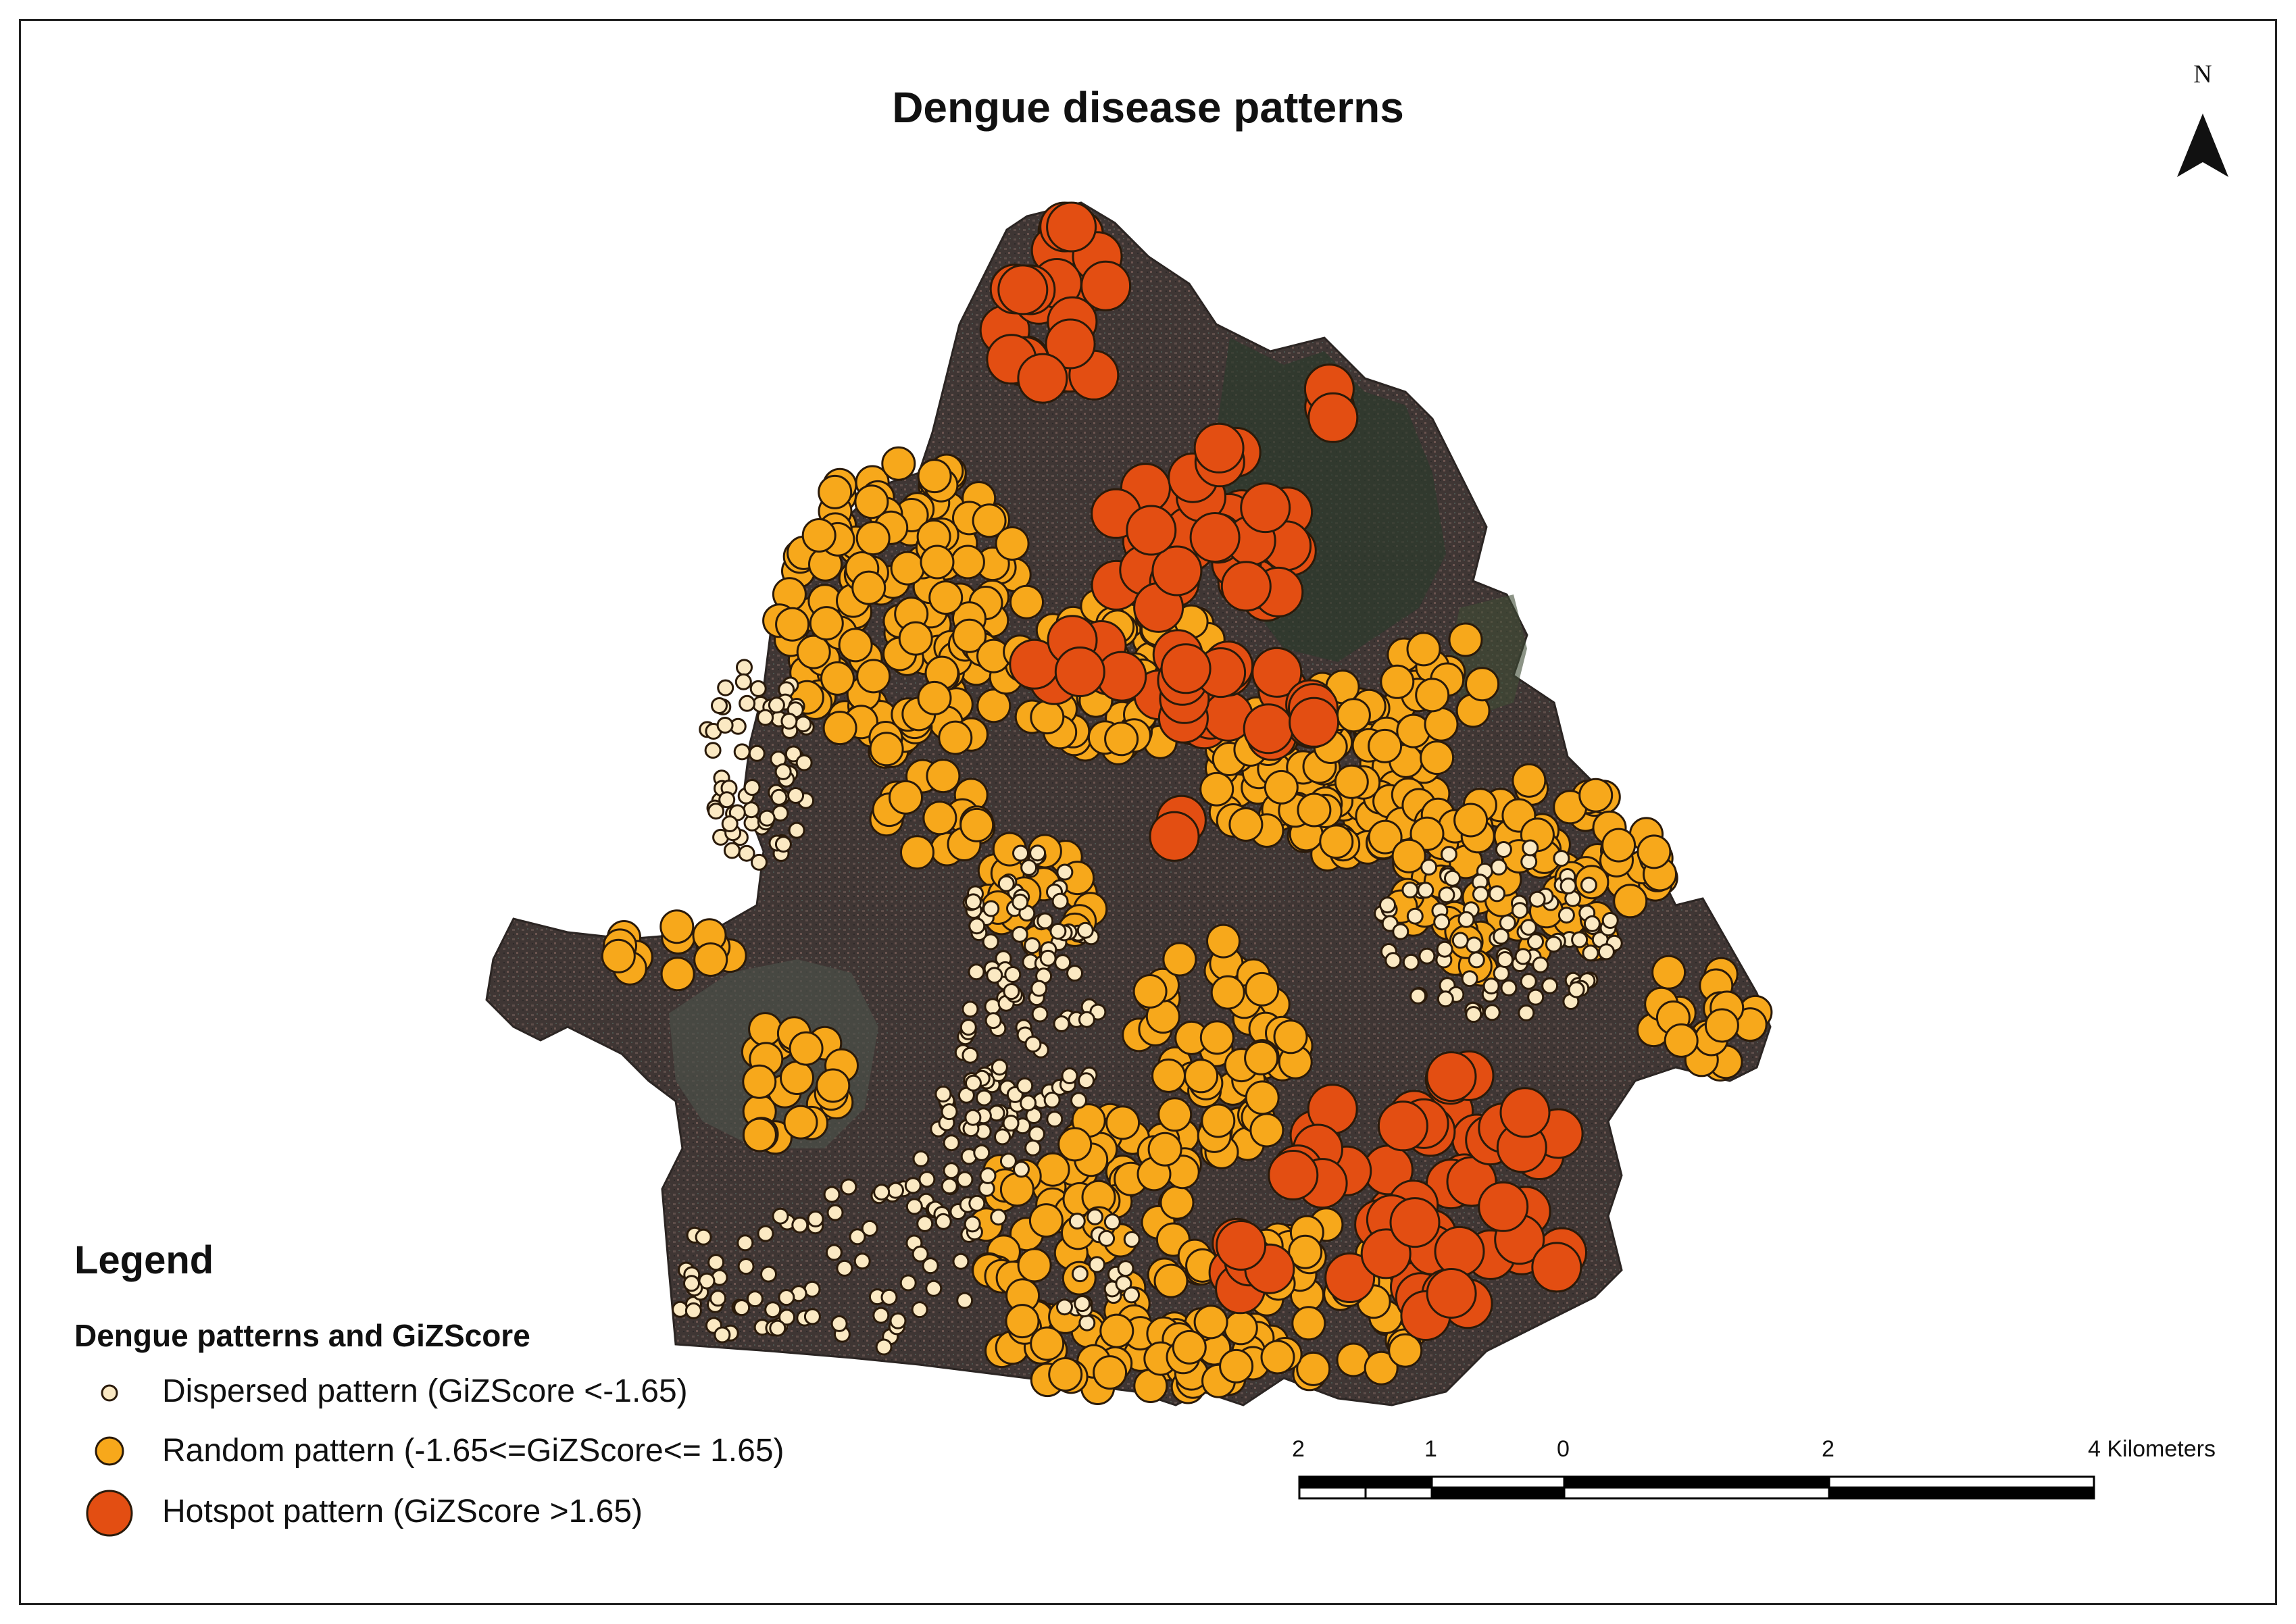 The width and height of the screenshot is (2296, 1624). I want to click on scale-bar, so click(1697, 1487).